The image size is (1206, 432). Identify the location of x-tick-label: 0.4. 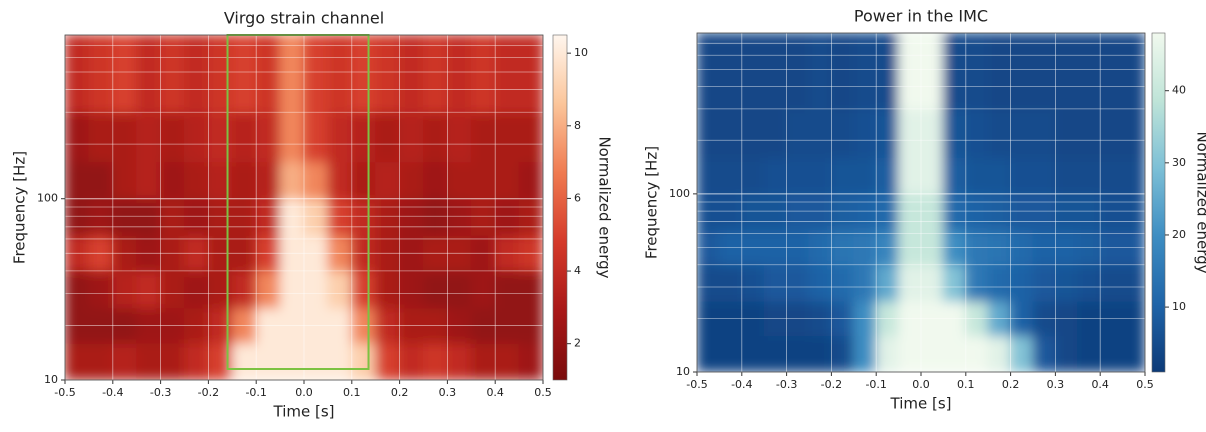
(495, 392).